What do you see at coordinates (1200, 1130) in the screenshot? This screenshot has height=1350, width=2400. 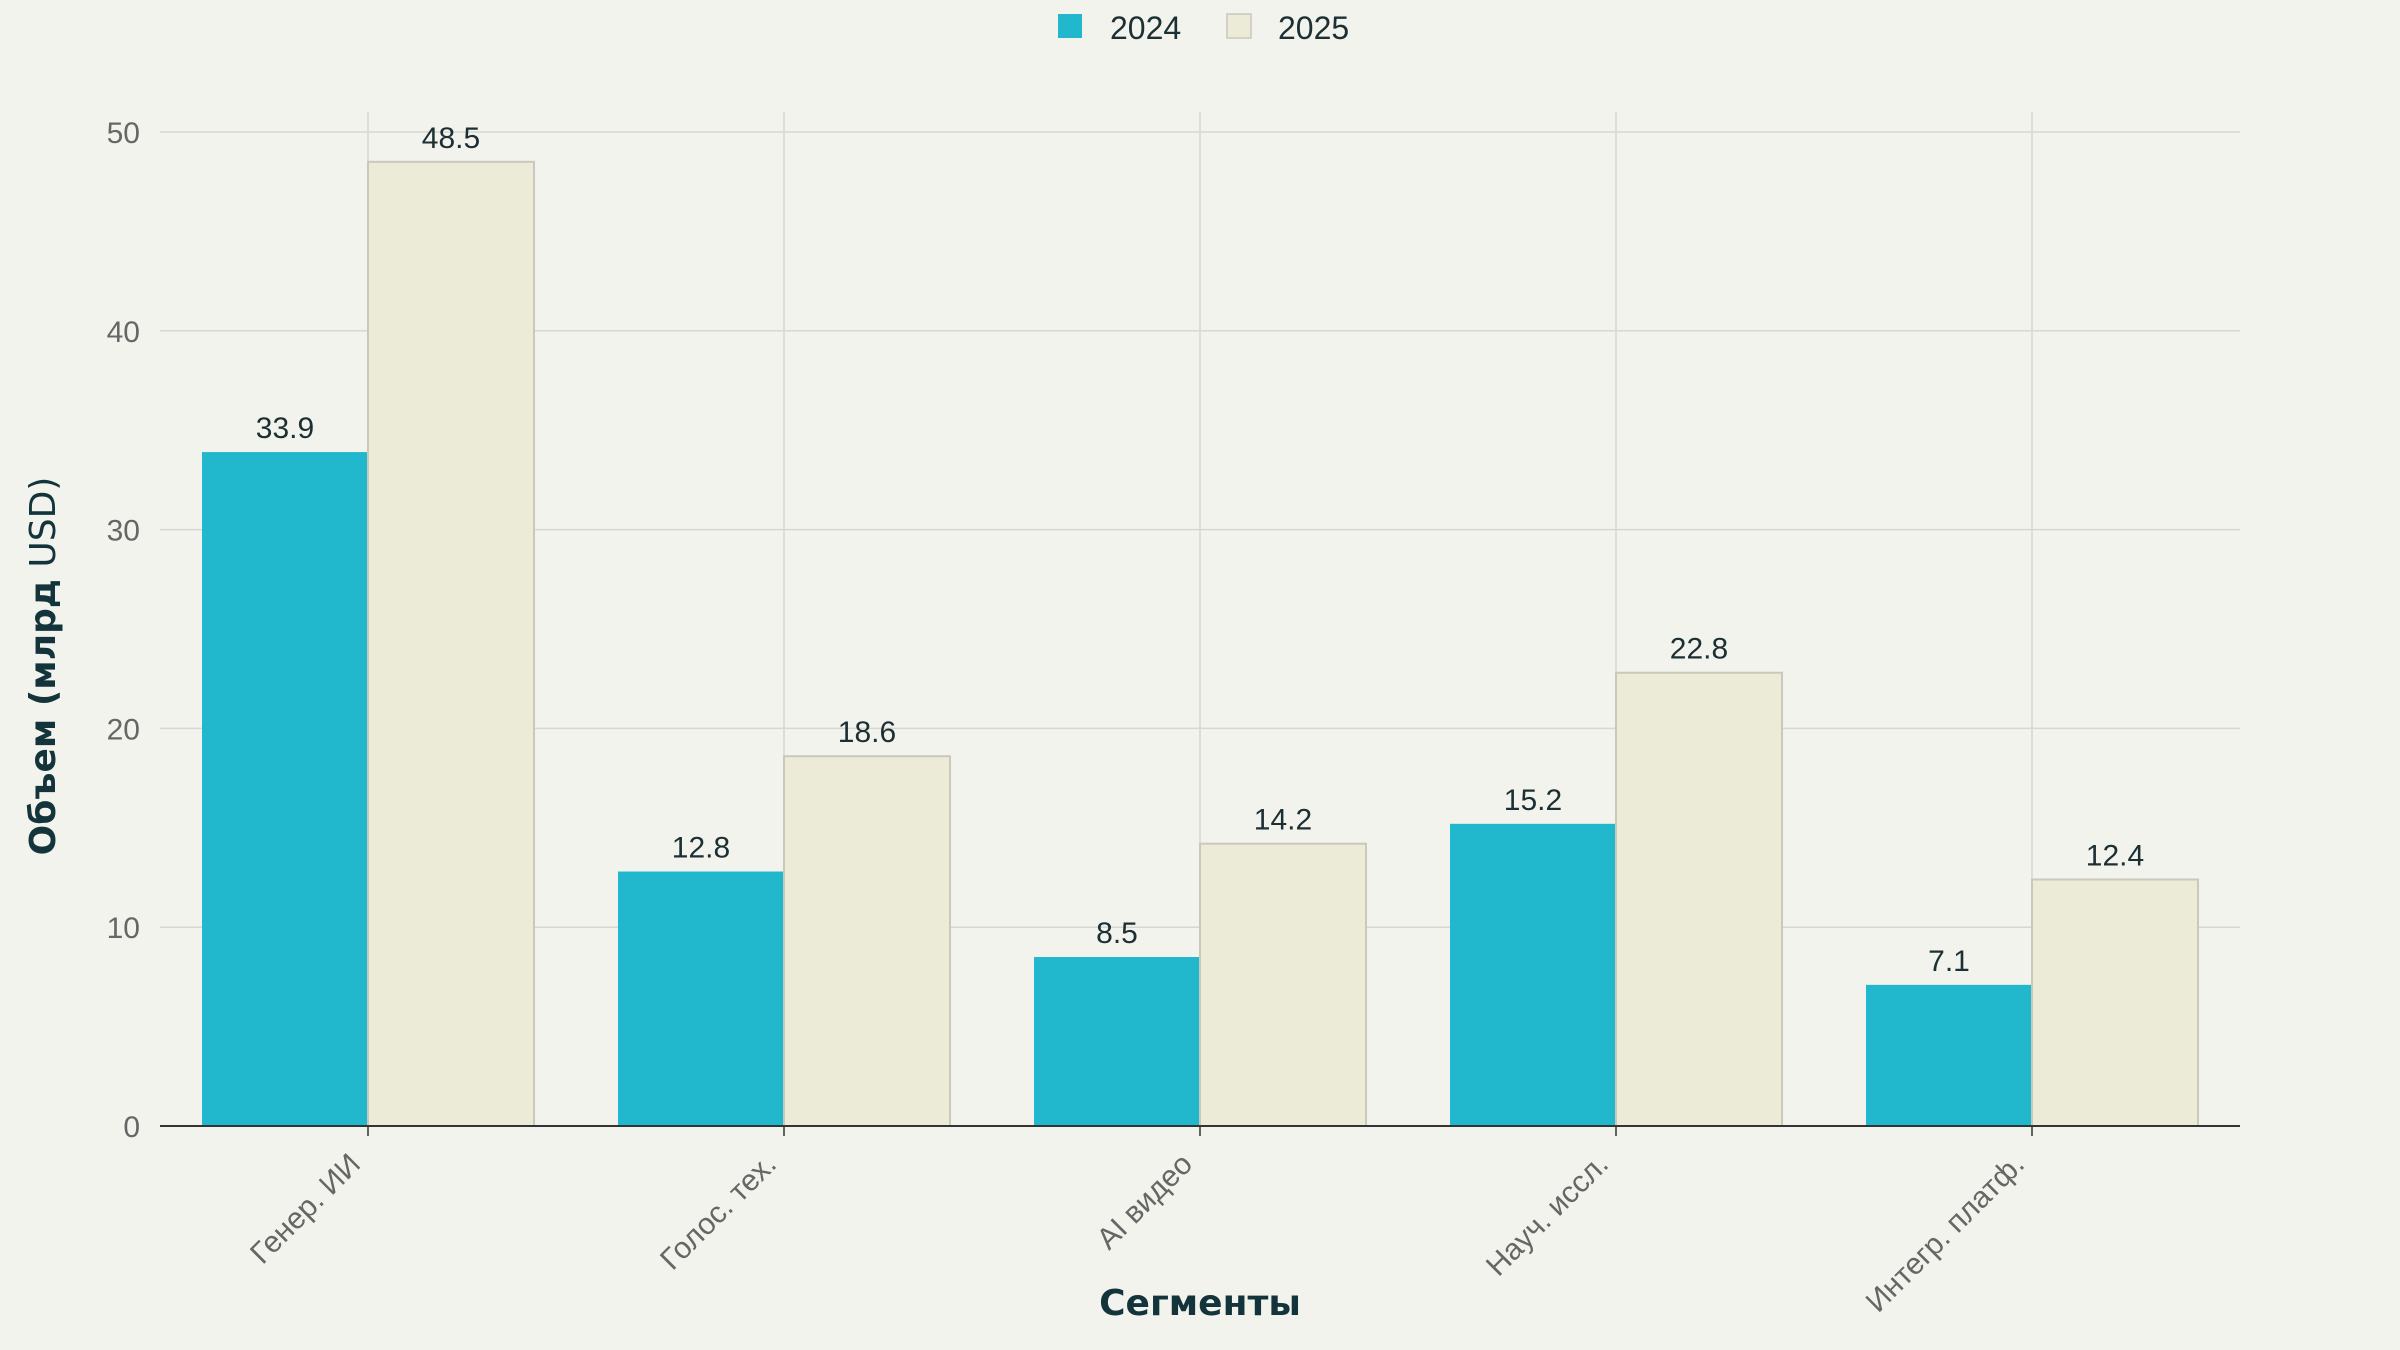 I see `axis-layer` at bounding box center [1200, 1130].